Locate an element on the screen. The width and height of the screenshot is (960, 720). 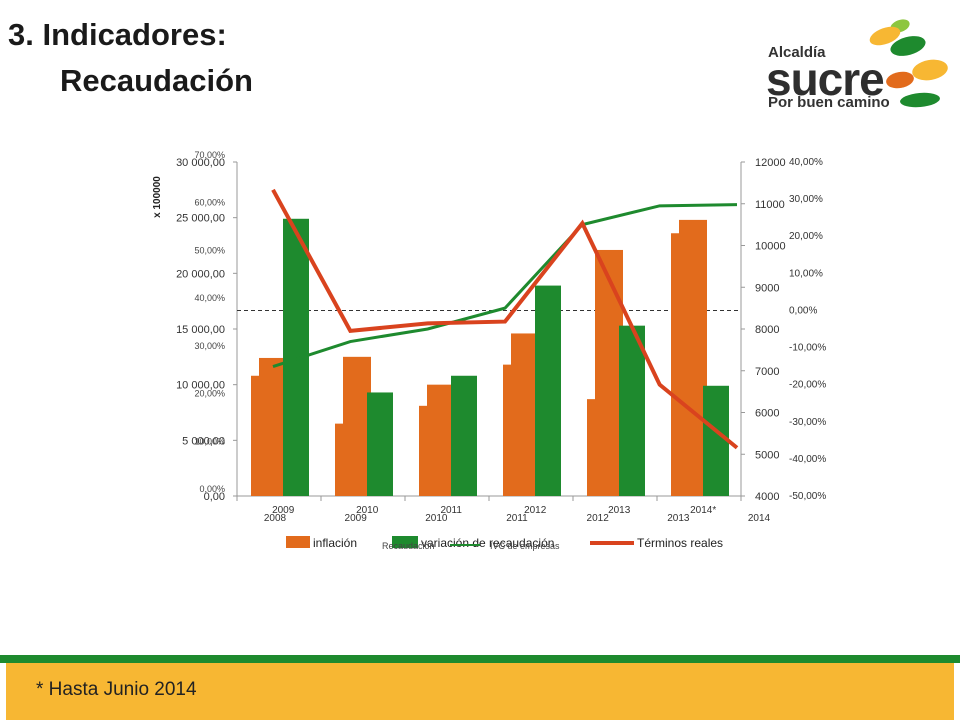
category-label: 2013 is located at coordinates (619, 510).